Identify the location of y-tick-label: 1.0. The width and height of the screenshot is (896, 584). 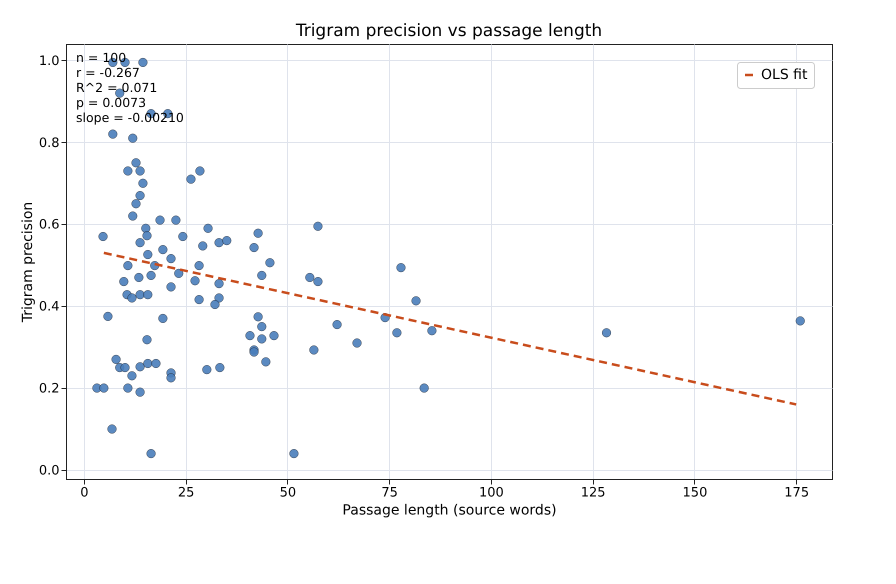
(49, 61).